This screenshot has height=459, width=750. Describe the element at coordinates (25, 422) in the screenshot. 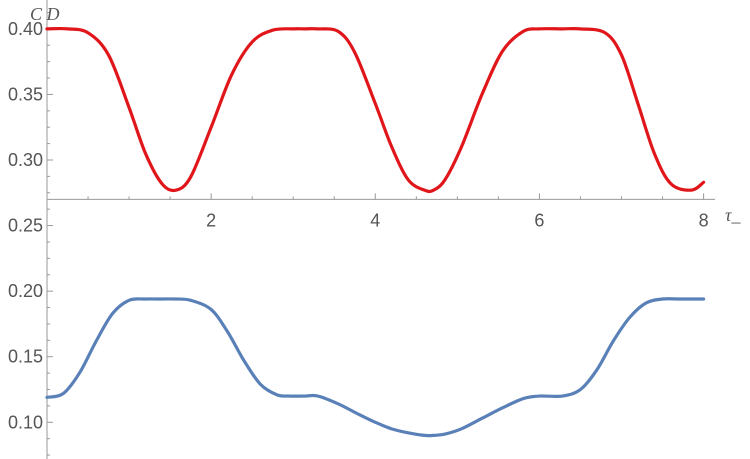

I see `y-tick-label: 0.10` at that location.